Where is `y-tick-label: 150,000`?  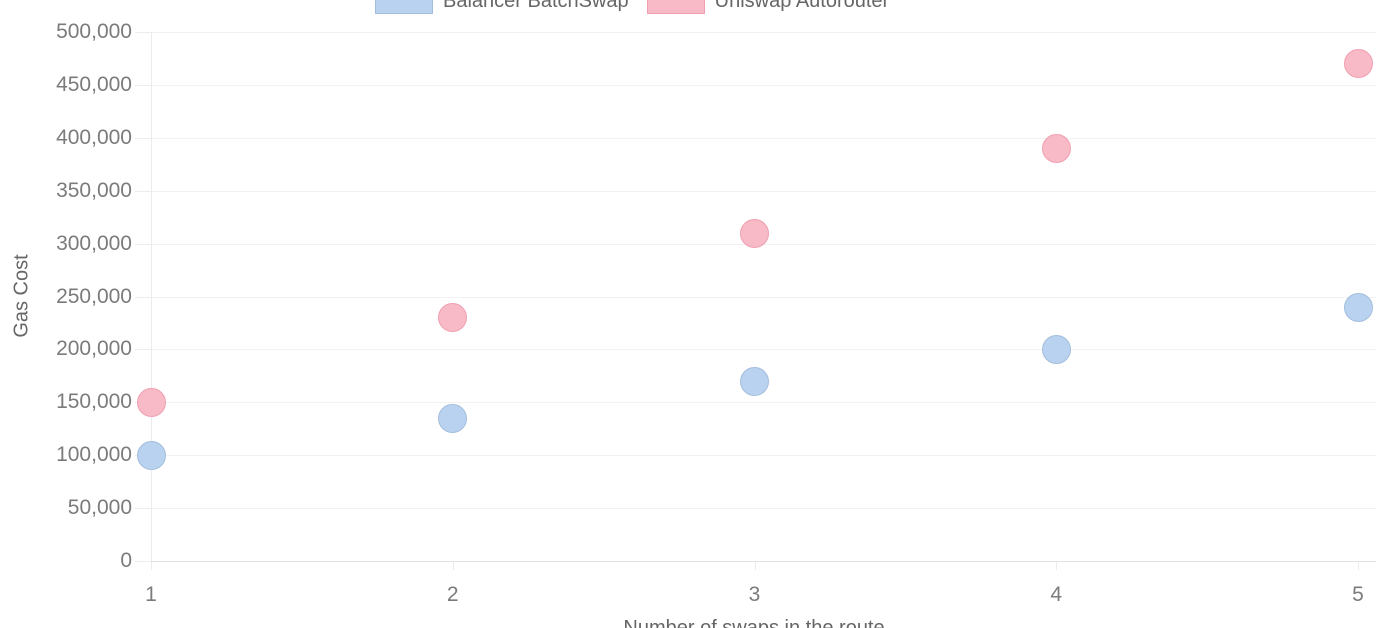
y-tick-label: 150,000 is located at coordinates (94, 402).